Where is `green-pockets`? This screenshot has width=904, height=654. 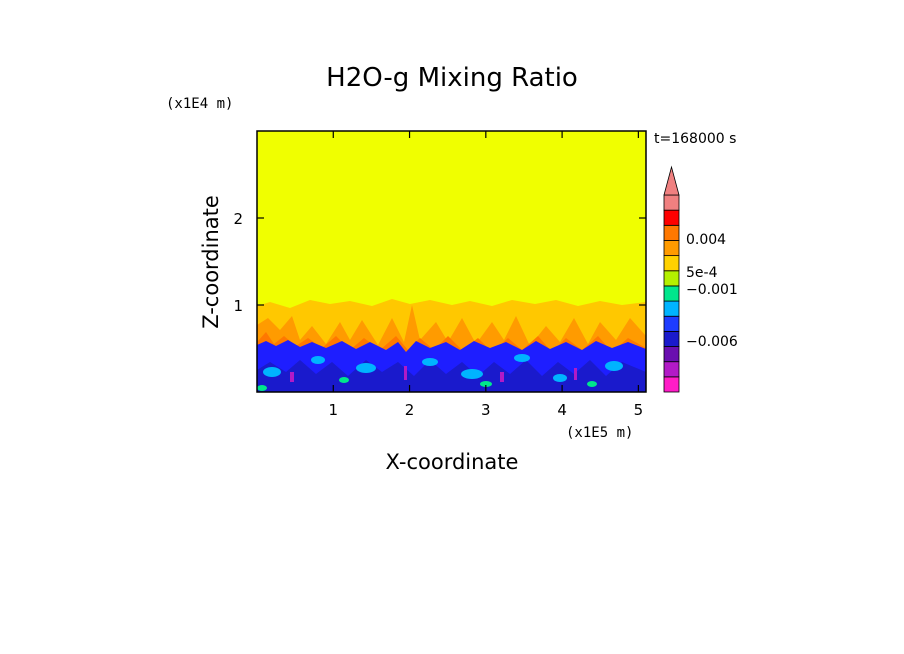
green-pockets is located at coordinates (427, 384).